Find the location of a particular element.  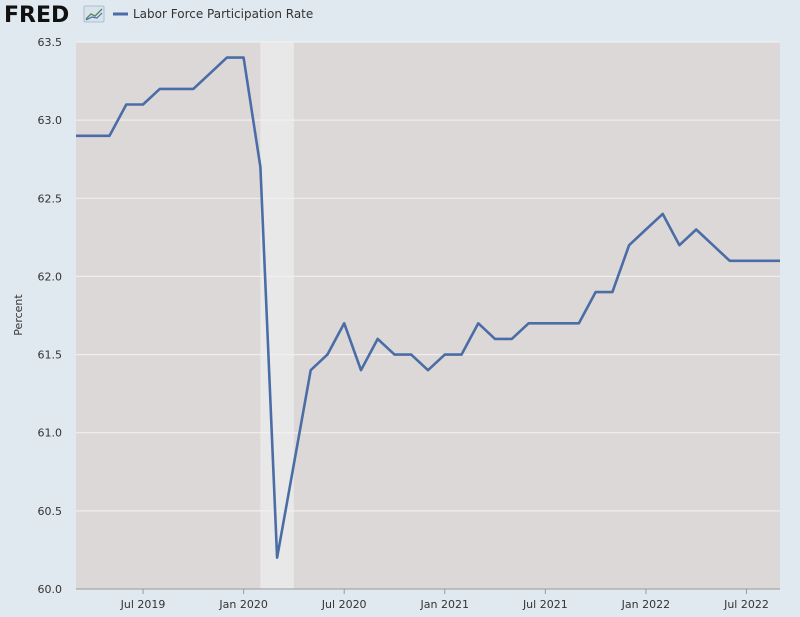

y-tick-label: 63.0 is located at coordinates (50, 120).